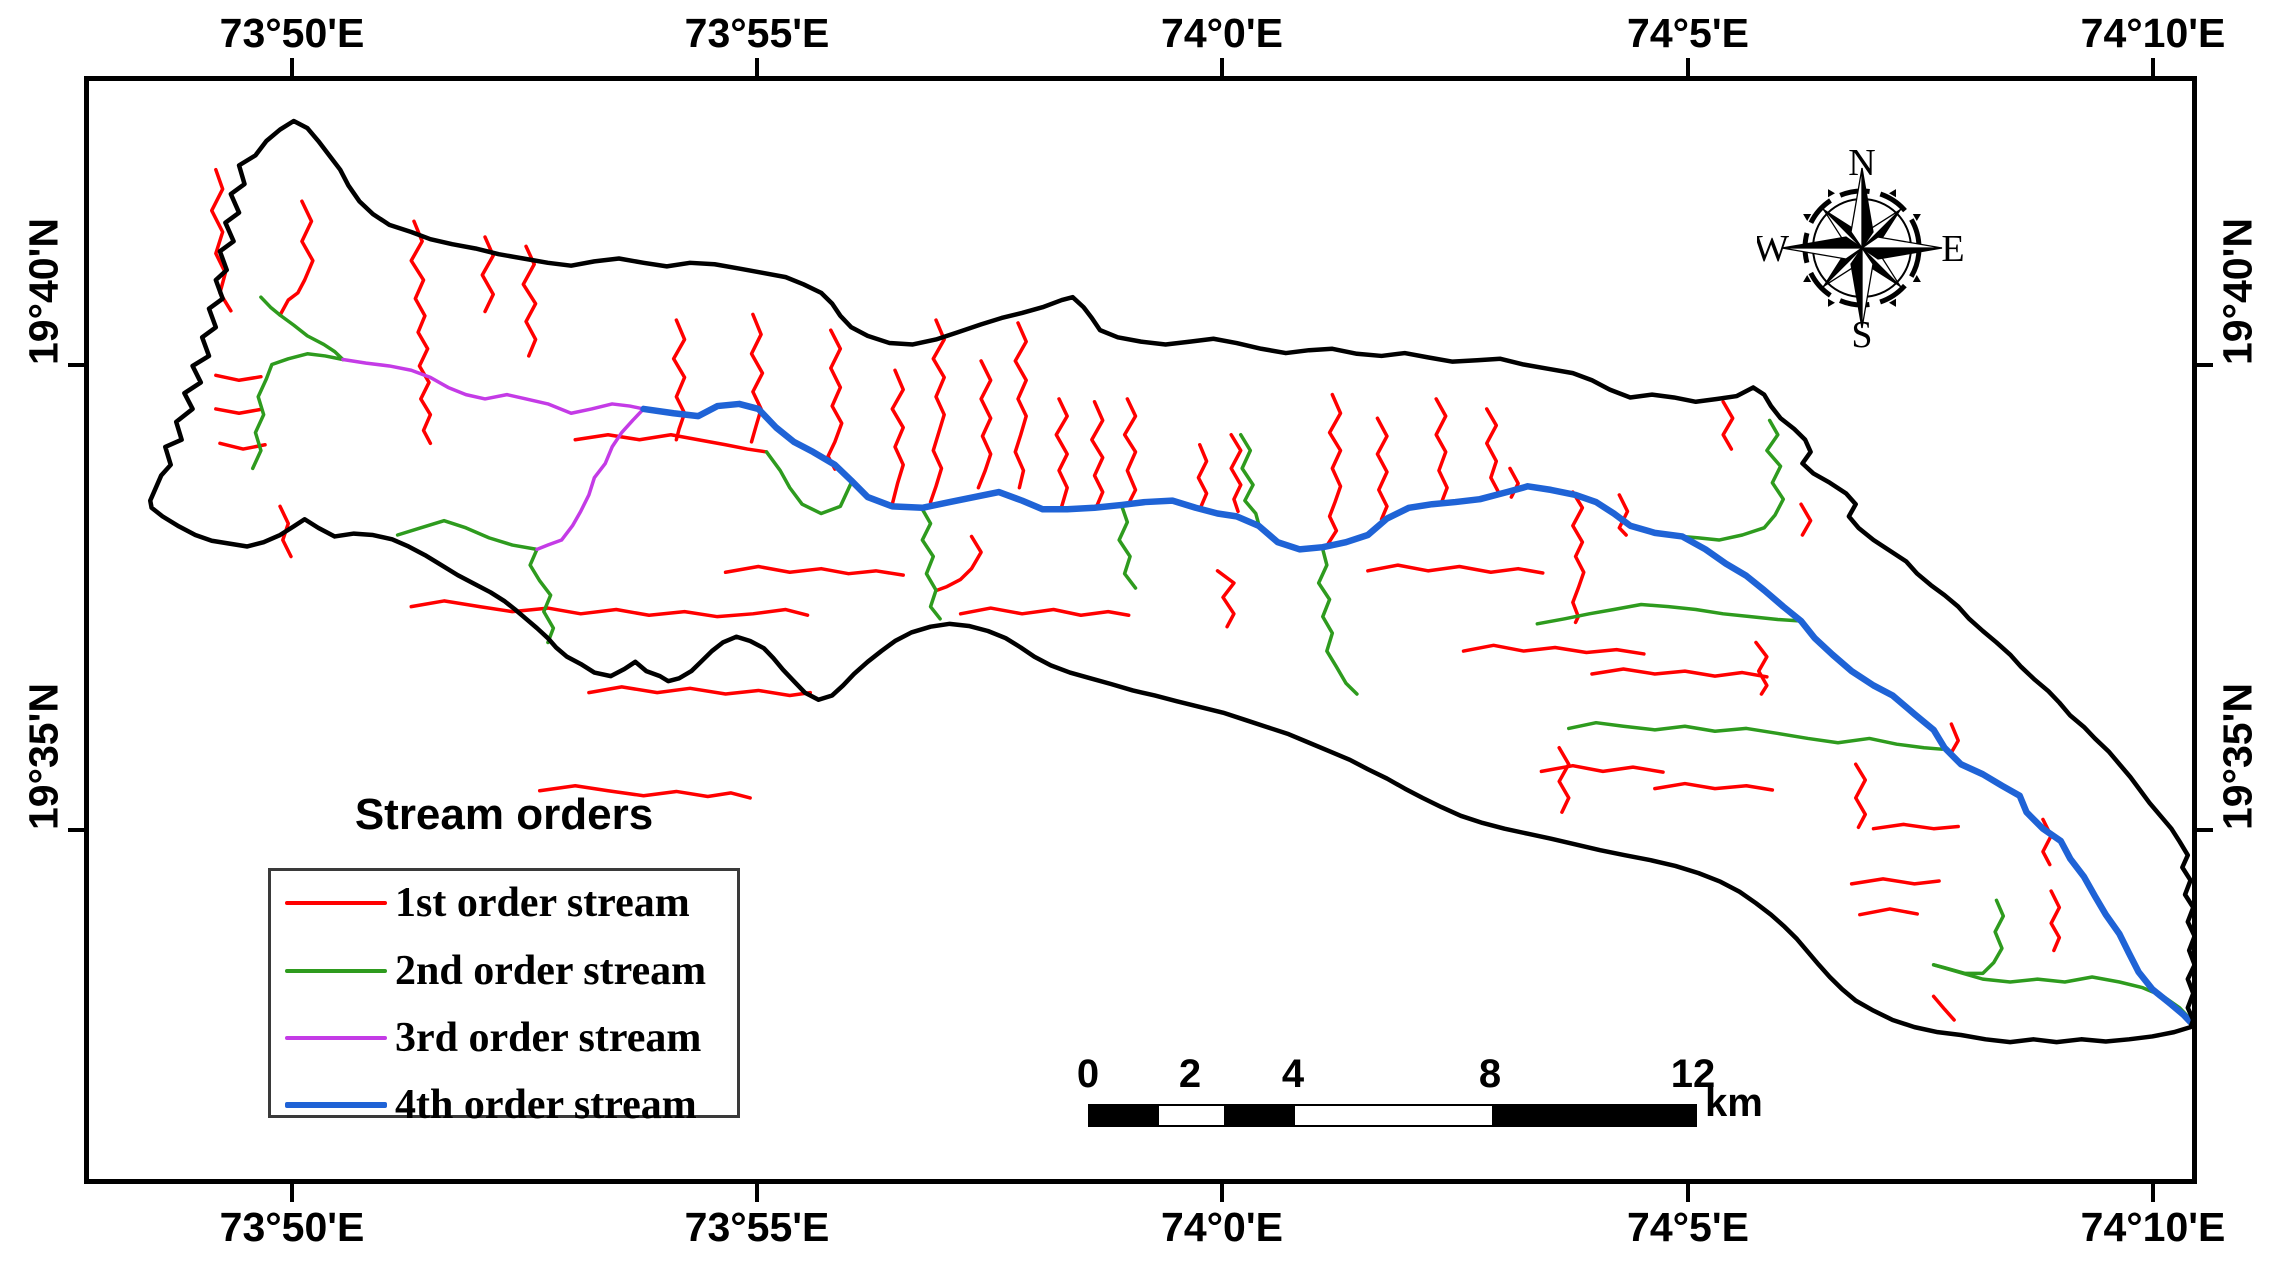 This screenshot has width=2275, height=1268. What do you see at coordinates (2153, 1227) in the screenshot?
I see `lon-label-bottom: 74°10'E` at bounding box center [2153, 1227].